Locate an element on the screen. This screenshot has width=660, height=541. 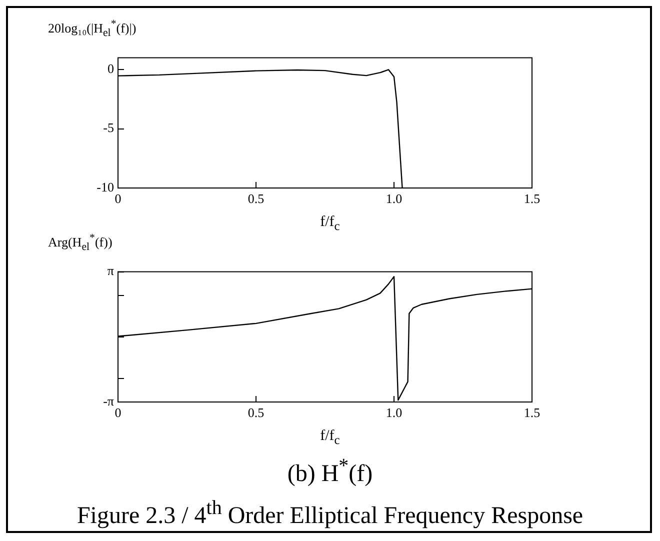
caption: Figure 2.3 / 4$^{th}$ Order Elliptical Frequency Response is located at coordinates (330, 513).